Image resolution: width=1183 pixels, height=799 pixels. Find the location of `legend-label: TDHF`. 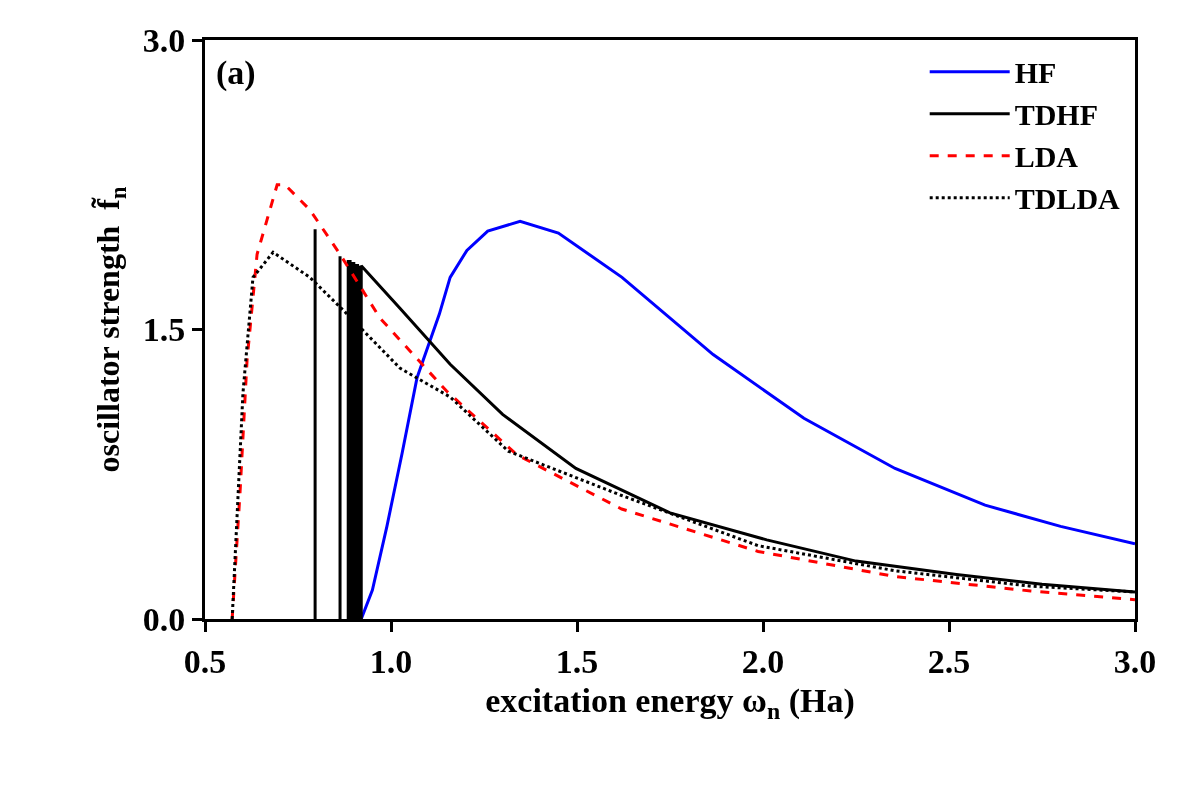

legend-label: TDHF is located at coordinates (1056, 115).